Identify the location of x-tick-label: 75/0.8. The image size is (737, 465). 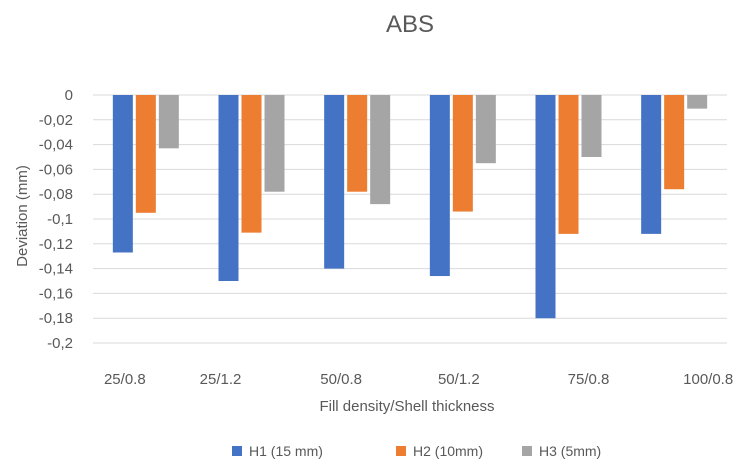
(589, 379).